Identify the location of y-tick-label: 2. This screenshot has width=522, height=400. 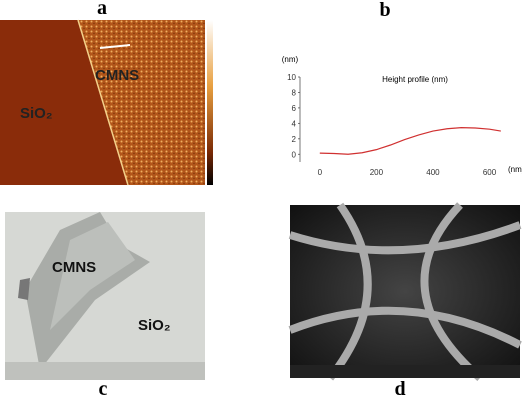
(294, 139).